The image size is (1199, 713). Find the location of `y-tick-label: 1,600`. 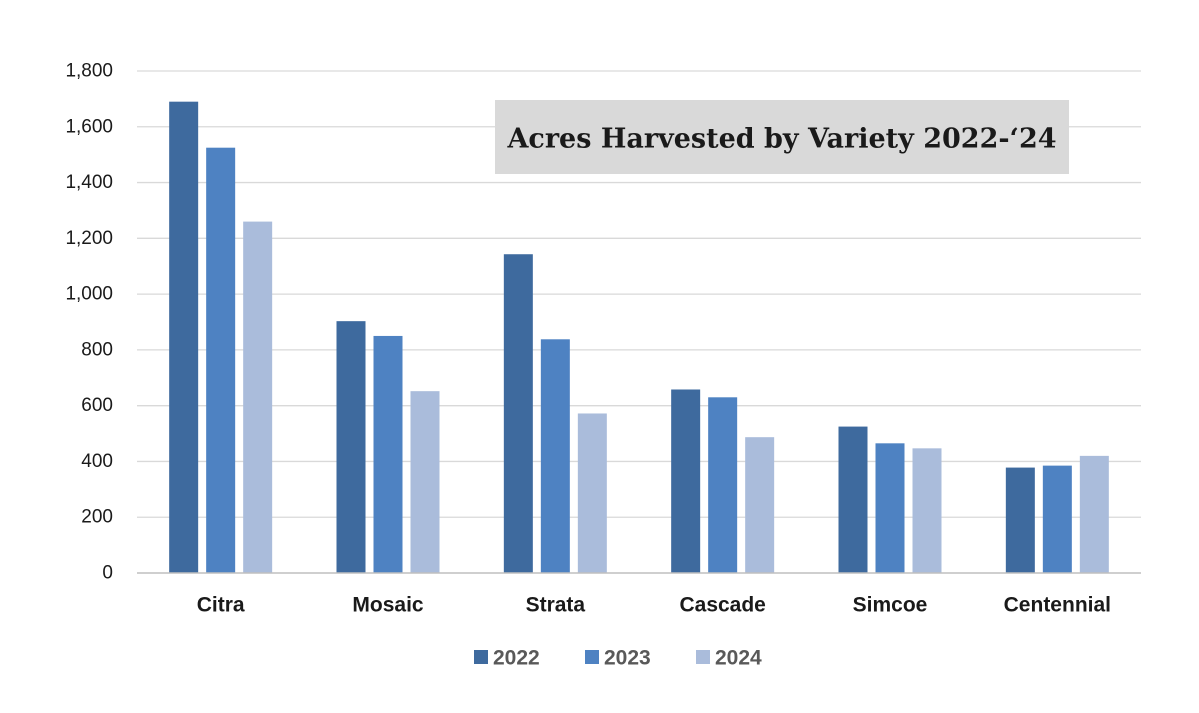

y-tick-label: 1,600 is located at coordinates (89, 126).